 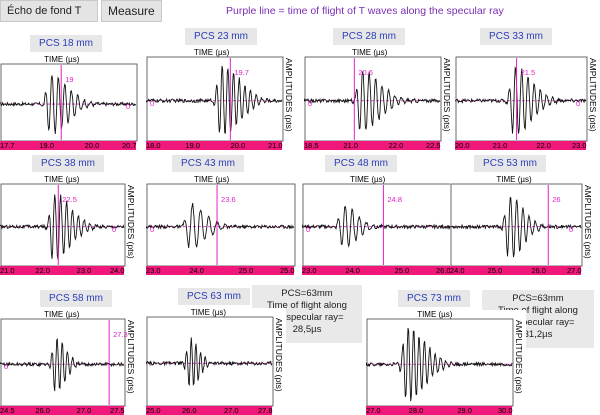 I want to click on info-line: 31,2µs, so click(x=538, y=334).